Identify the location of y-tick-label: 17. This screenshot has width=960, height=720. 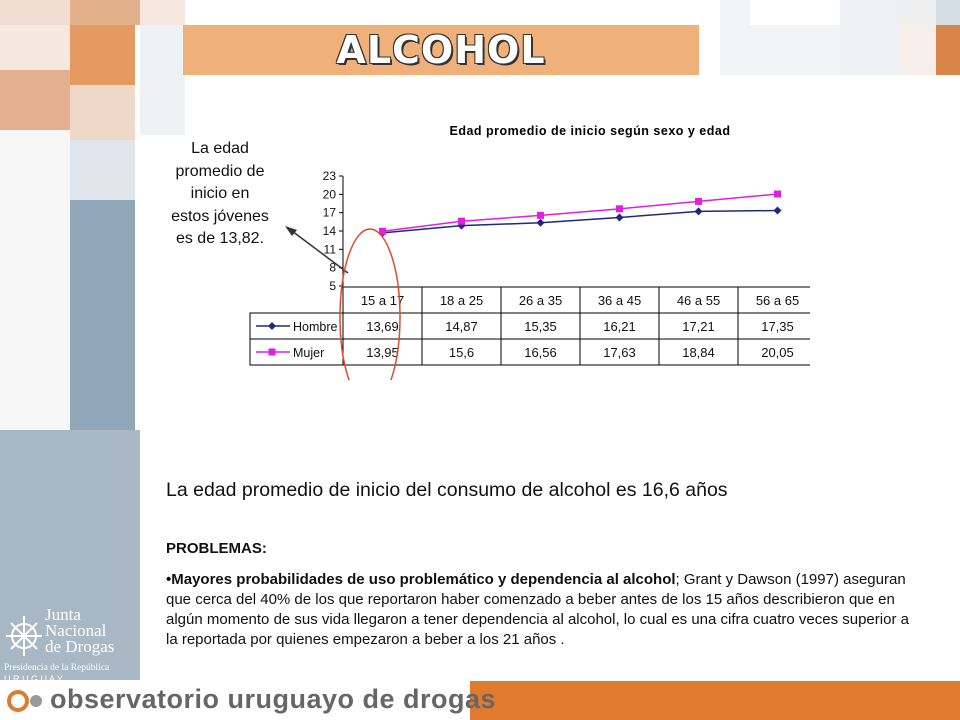
(330, 213).